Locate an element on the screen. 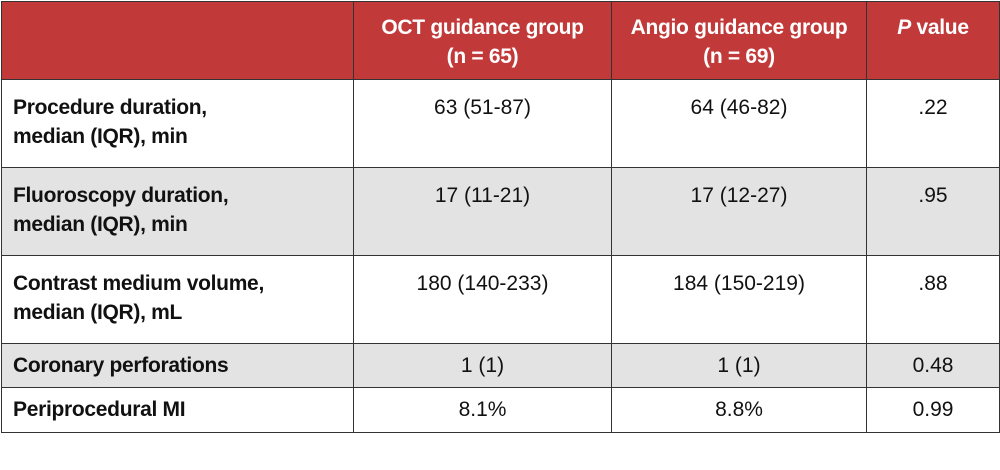  angio-value-cell: 64 (46-82) is located at coordinates (739, 123).